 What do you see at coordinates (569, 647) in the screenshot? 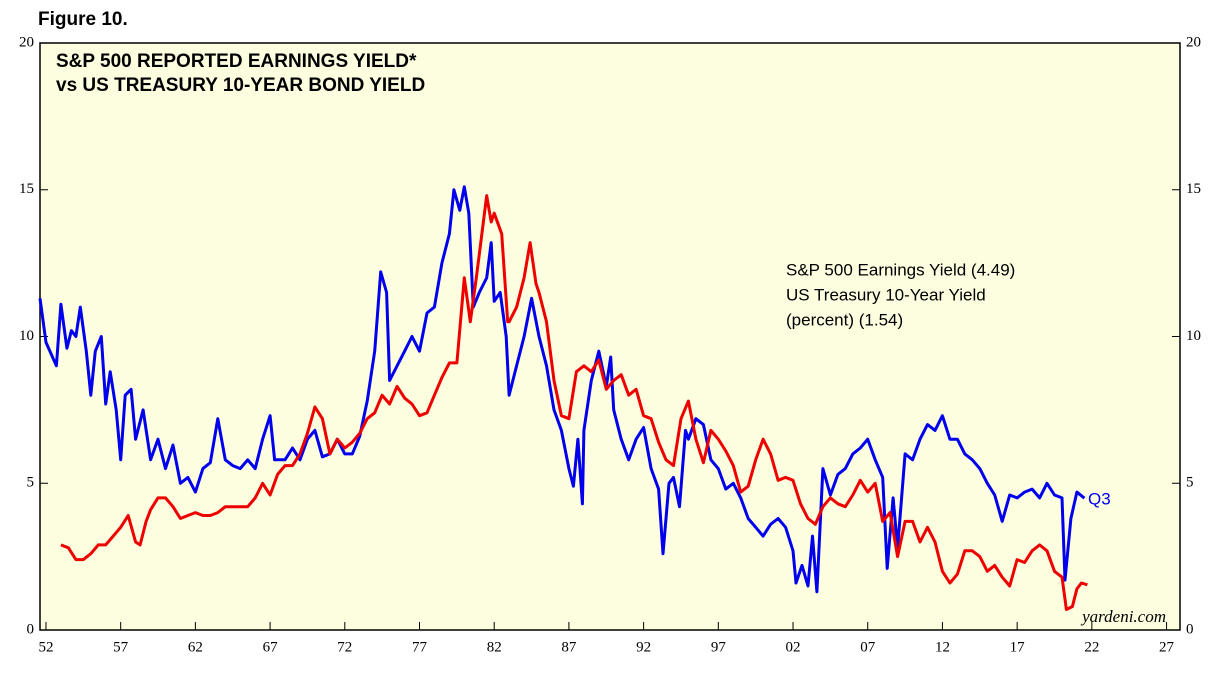
I see `x-tick-label: 87` at bounding box center [569, 647].